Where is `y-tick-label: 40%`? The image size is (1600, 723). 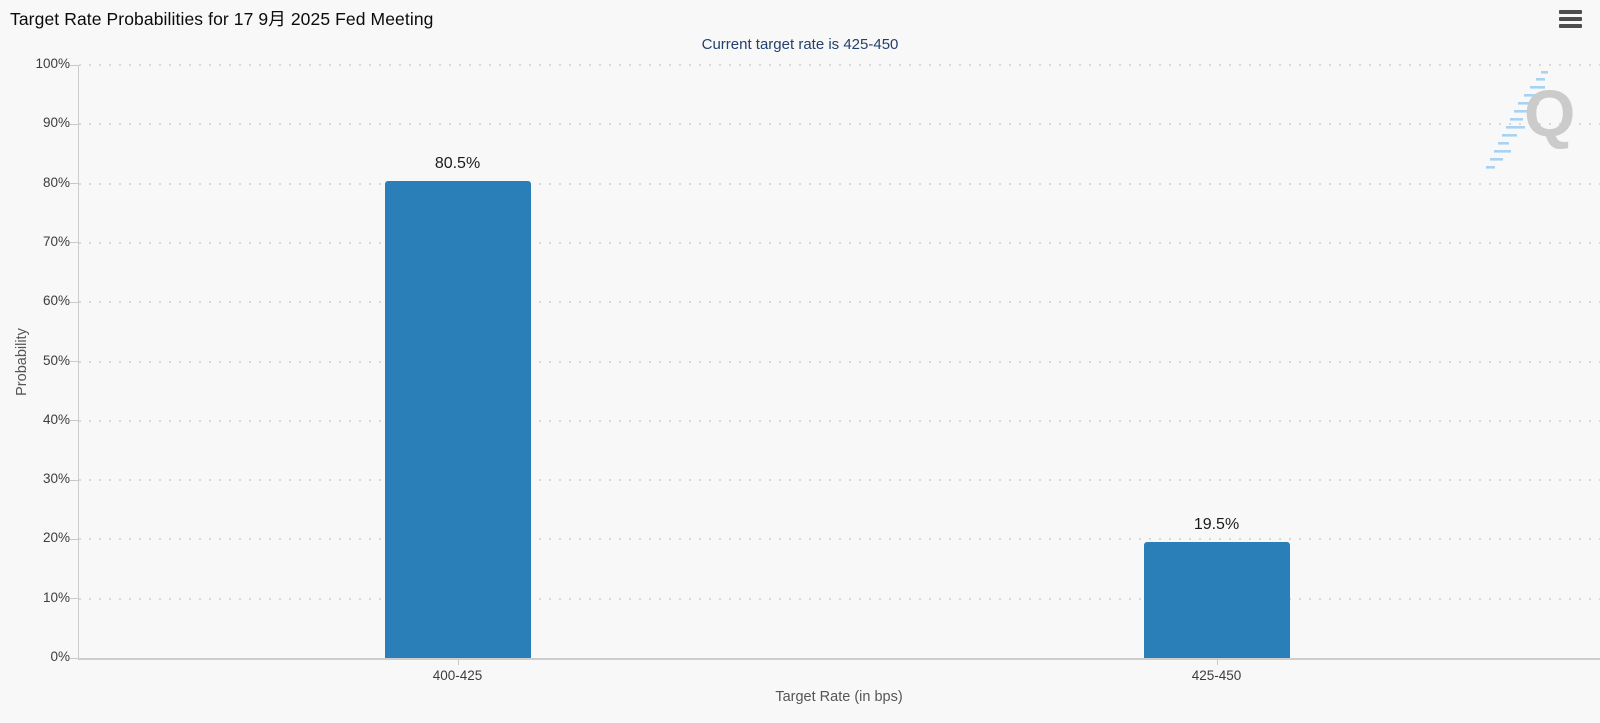
y-tick-label: 40% is located at coordinates (56, 419).